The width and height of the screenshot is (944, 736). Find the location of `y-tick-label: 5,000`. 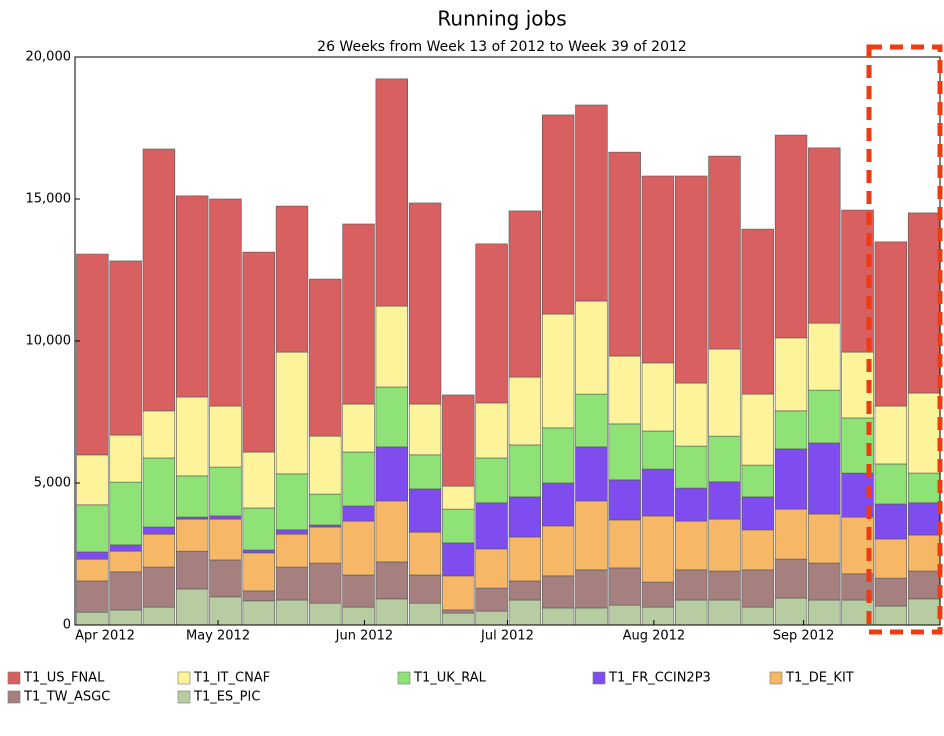

y-tick-label: 5,000 is located at coordinates (52, 483).